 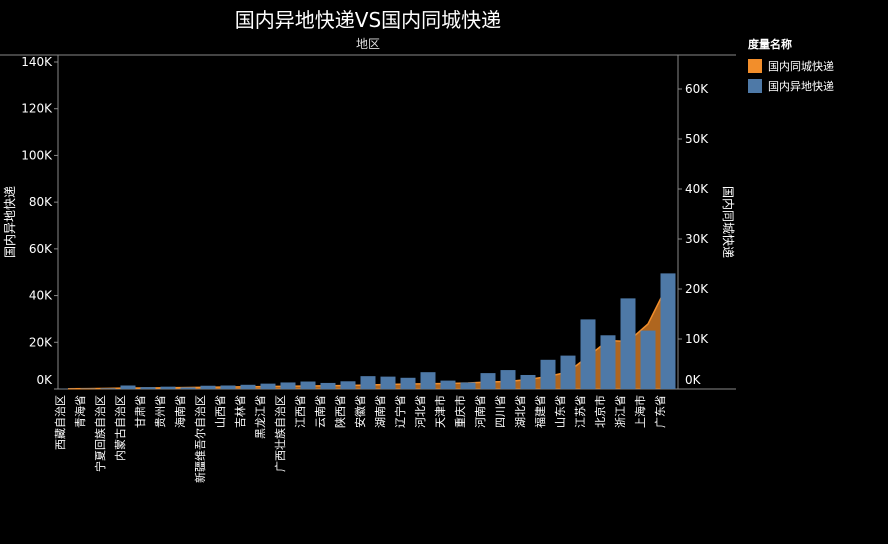 What do you see at coordinates (697, 239) in the screenshot?
I see `y2-tick-label: 30K` at bounding box center [697, 239].